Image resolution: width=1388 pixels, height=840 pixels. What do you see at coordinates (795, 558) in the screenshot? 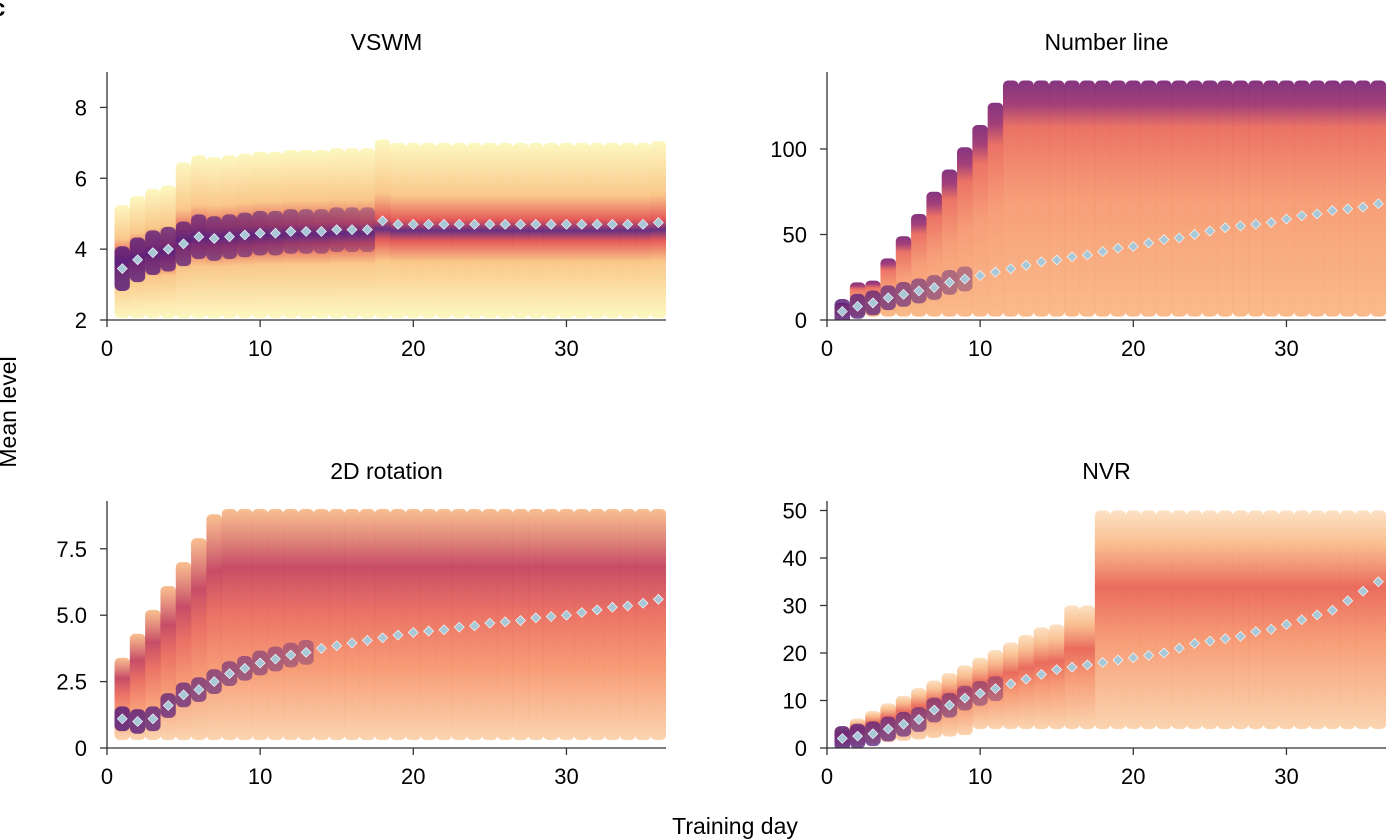
I see `y-tick-label: 40` at bounding box center [795, 558].